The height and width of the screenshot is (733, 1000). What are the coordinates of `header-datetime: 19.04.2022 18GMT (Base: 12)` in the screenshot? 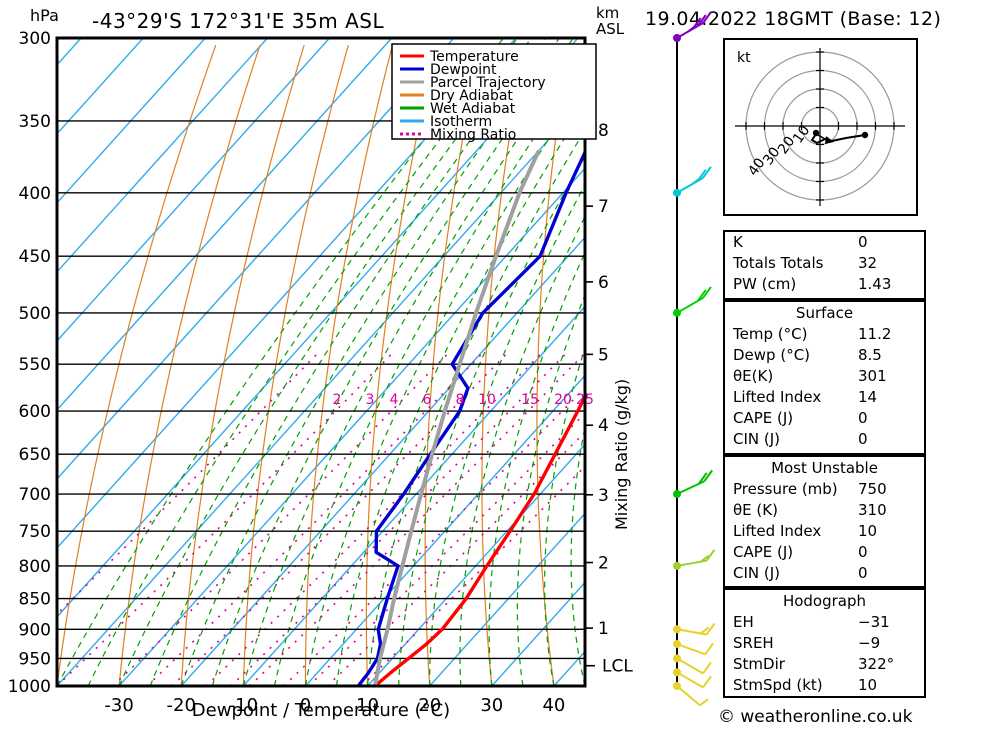 It's located at (793, 19).